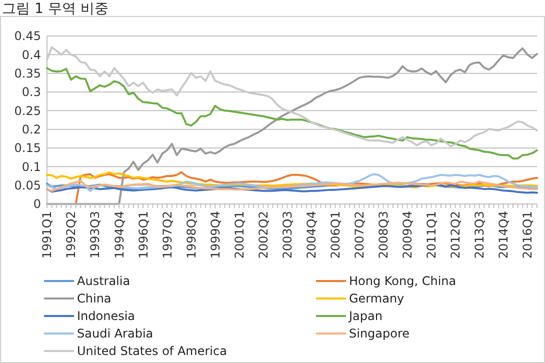 The image size is (545, 363). I want to click on x-tick-label: 1994Q4, so click(119, 235).